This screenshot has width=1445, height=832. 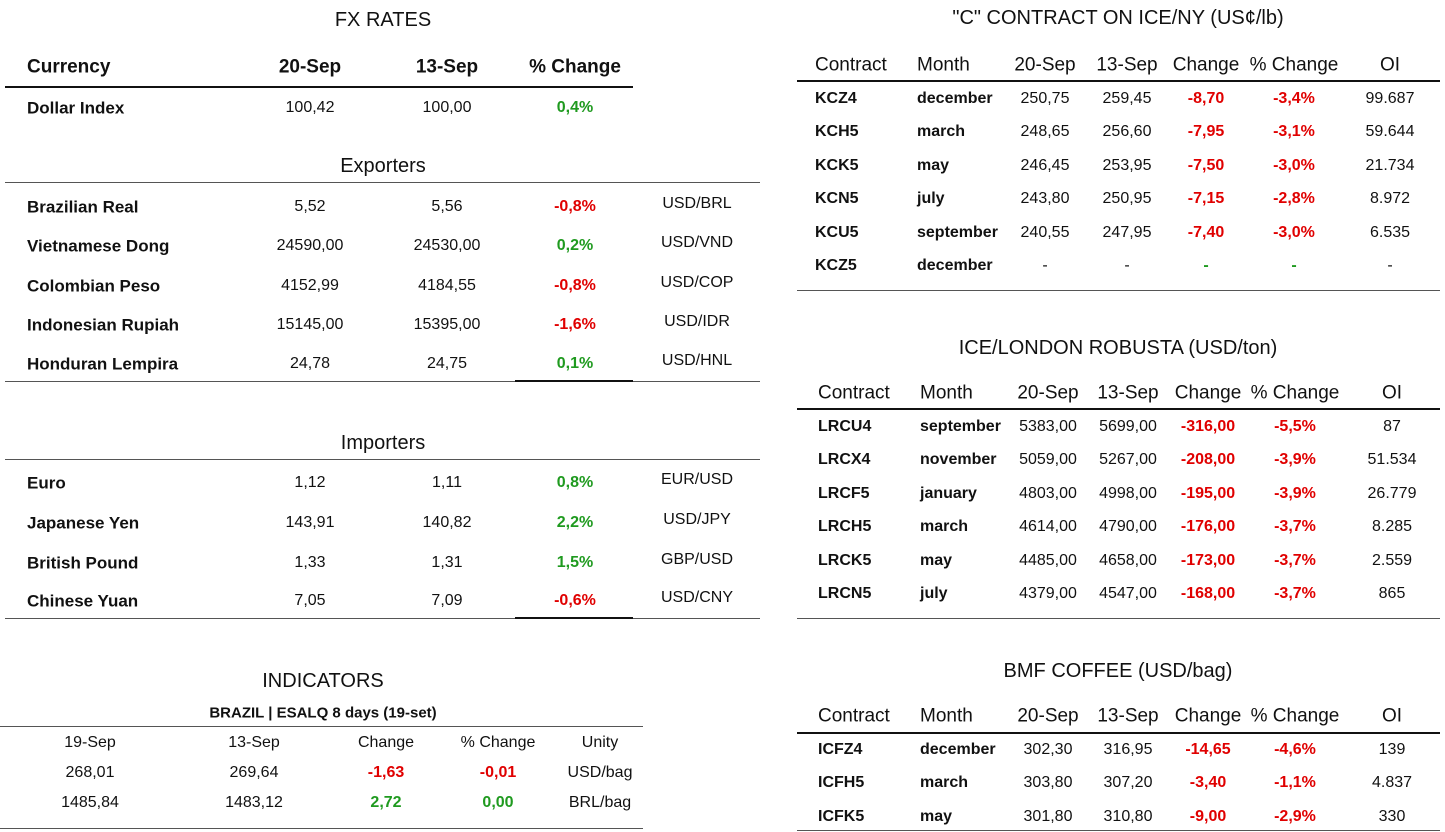 I want to click on cell: 7,09, so click(x=447, y=600).